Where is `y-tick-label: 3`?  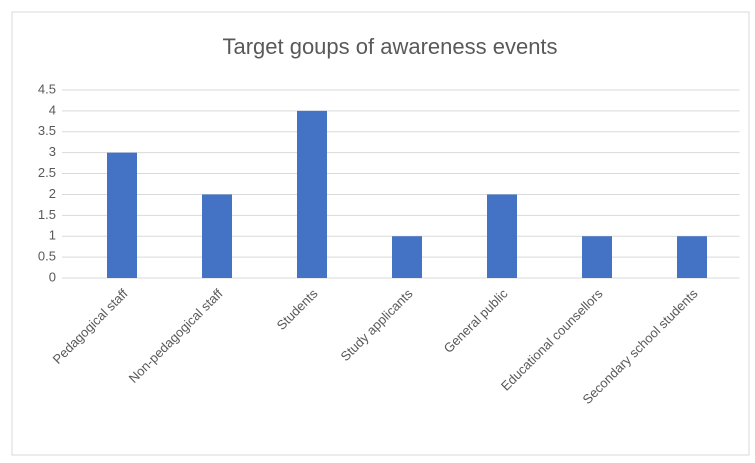
y-tick-label: 3 is located at coordinates (52, 151).